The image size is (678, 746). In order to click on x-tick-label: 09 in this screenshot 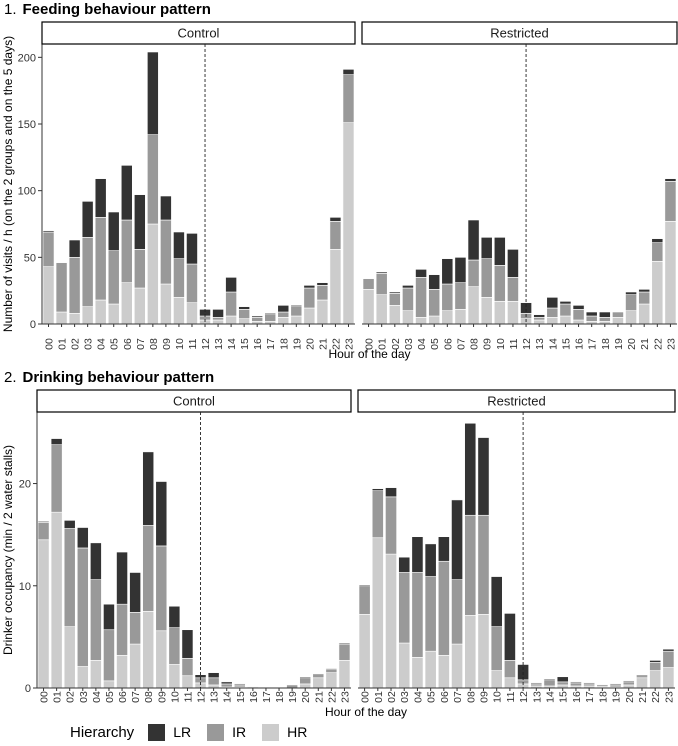, I will do `click(484, 697)`.